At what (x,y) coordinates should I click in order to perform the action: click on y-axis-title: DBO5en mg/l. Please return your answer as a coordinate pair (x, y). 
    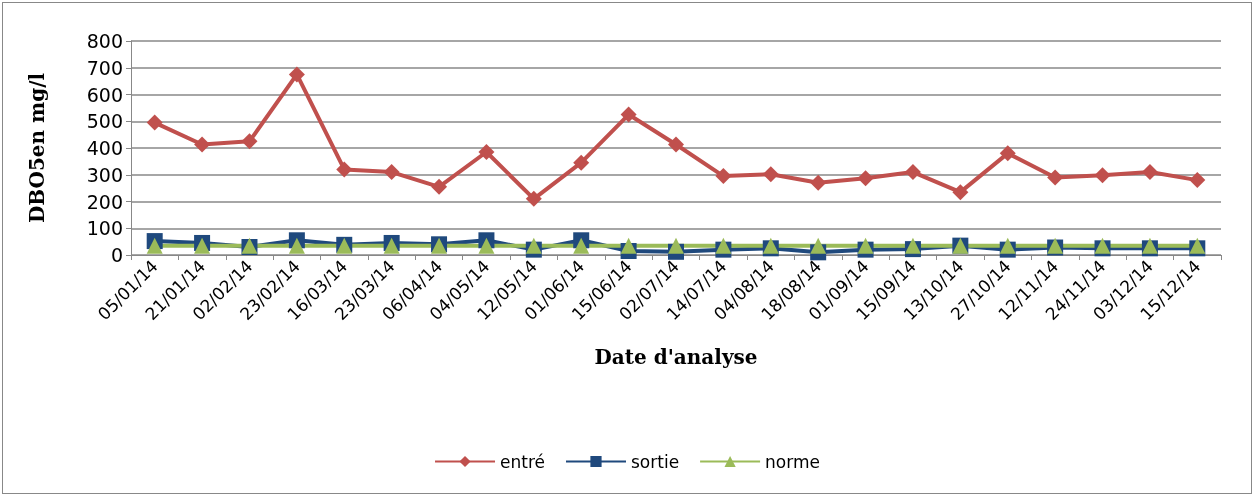
    Looking at the image, I should click on (37, 148).